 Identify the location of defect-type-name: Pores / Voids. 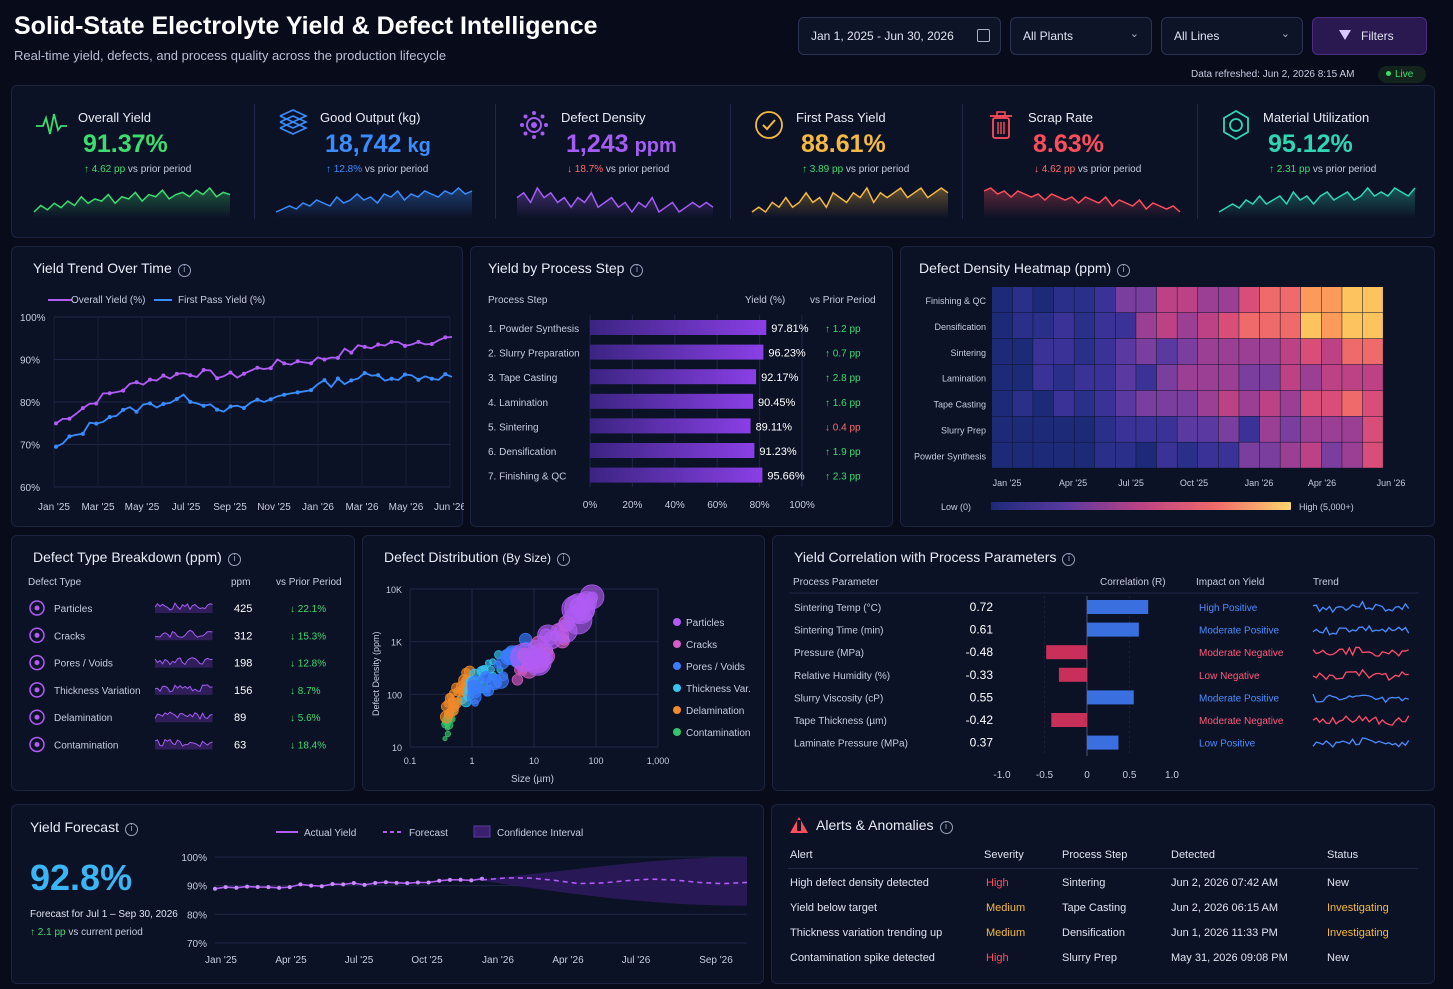
(83, 664).